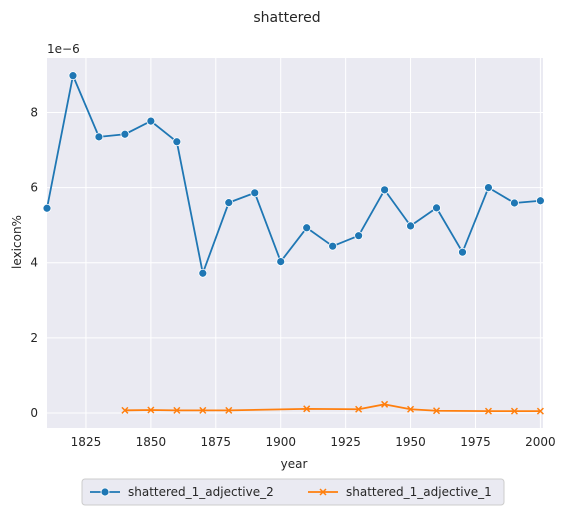  I want to click on x-axis-label: year, so click(294, 464).